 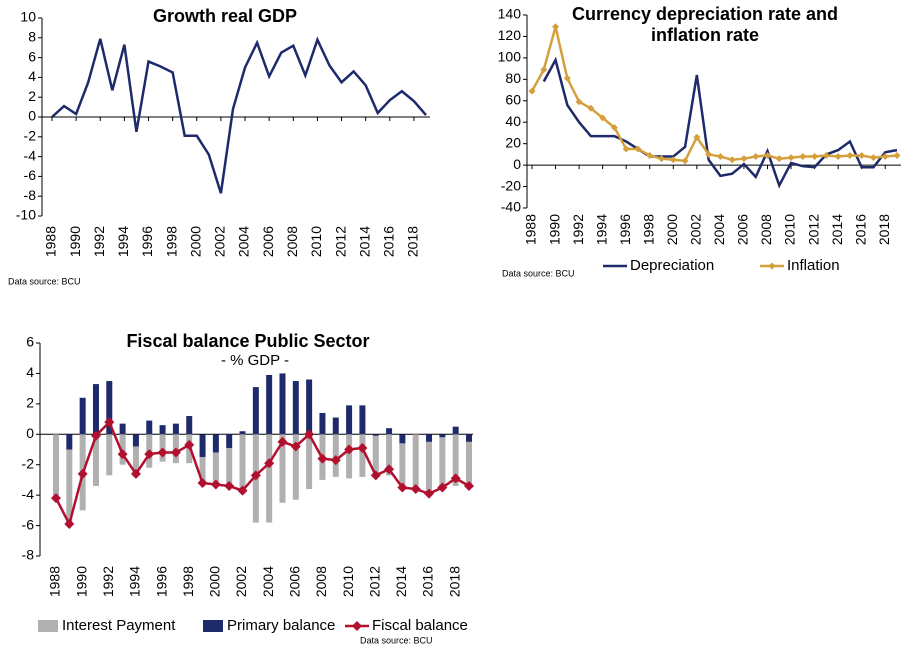 I want to click on y-tick-label: 100, so click(x=510, y=57).